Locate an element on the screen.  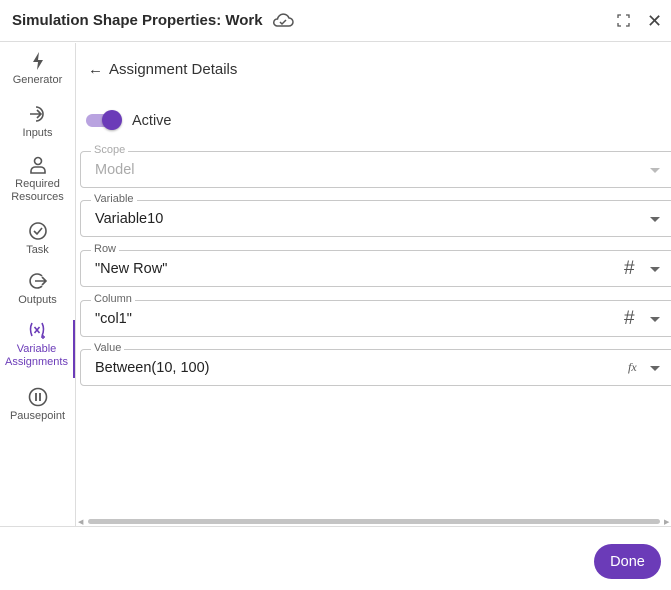
lightning-icon is located at coordinates (37, 61).